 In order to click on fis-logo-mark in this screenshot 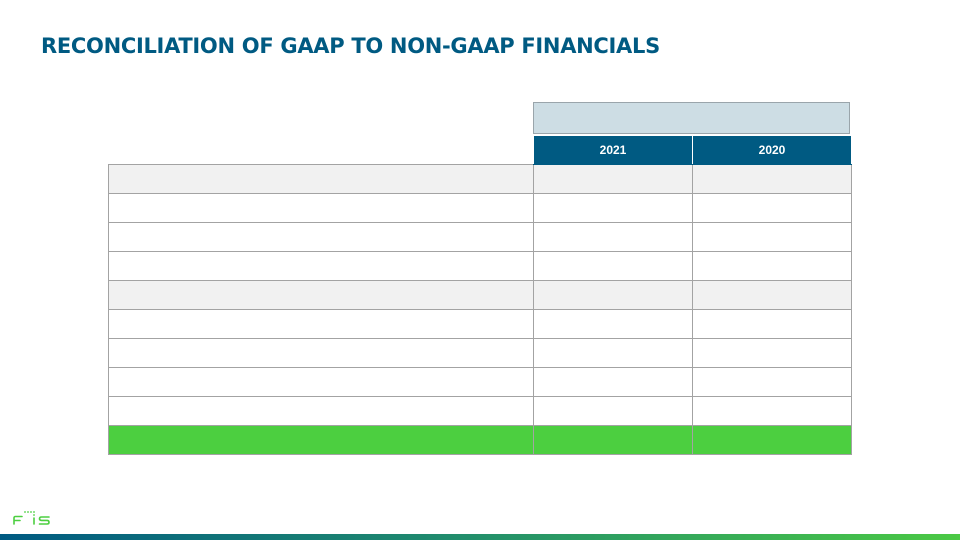, I will do `click(31, 518)`.